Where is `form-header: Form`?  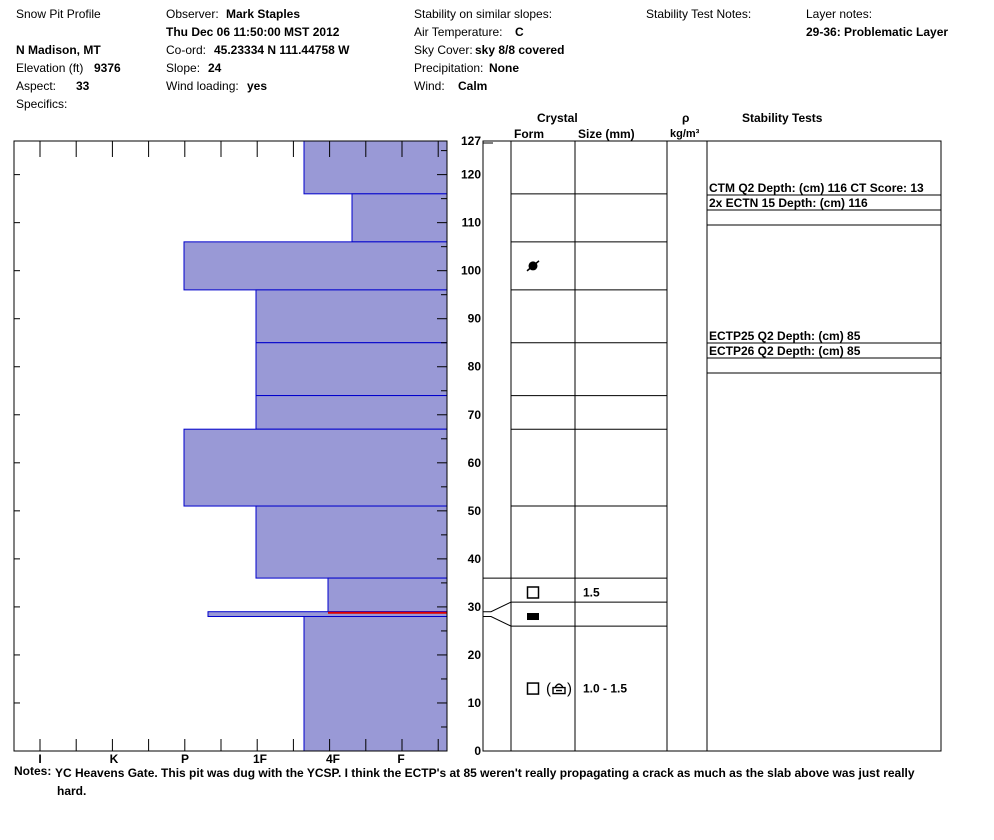 form-header: Form is located at coordinates (529, 134).